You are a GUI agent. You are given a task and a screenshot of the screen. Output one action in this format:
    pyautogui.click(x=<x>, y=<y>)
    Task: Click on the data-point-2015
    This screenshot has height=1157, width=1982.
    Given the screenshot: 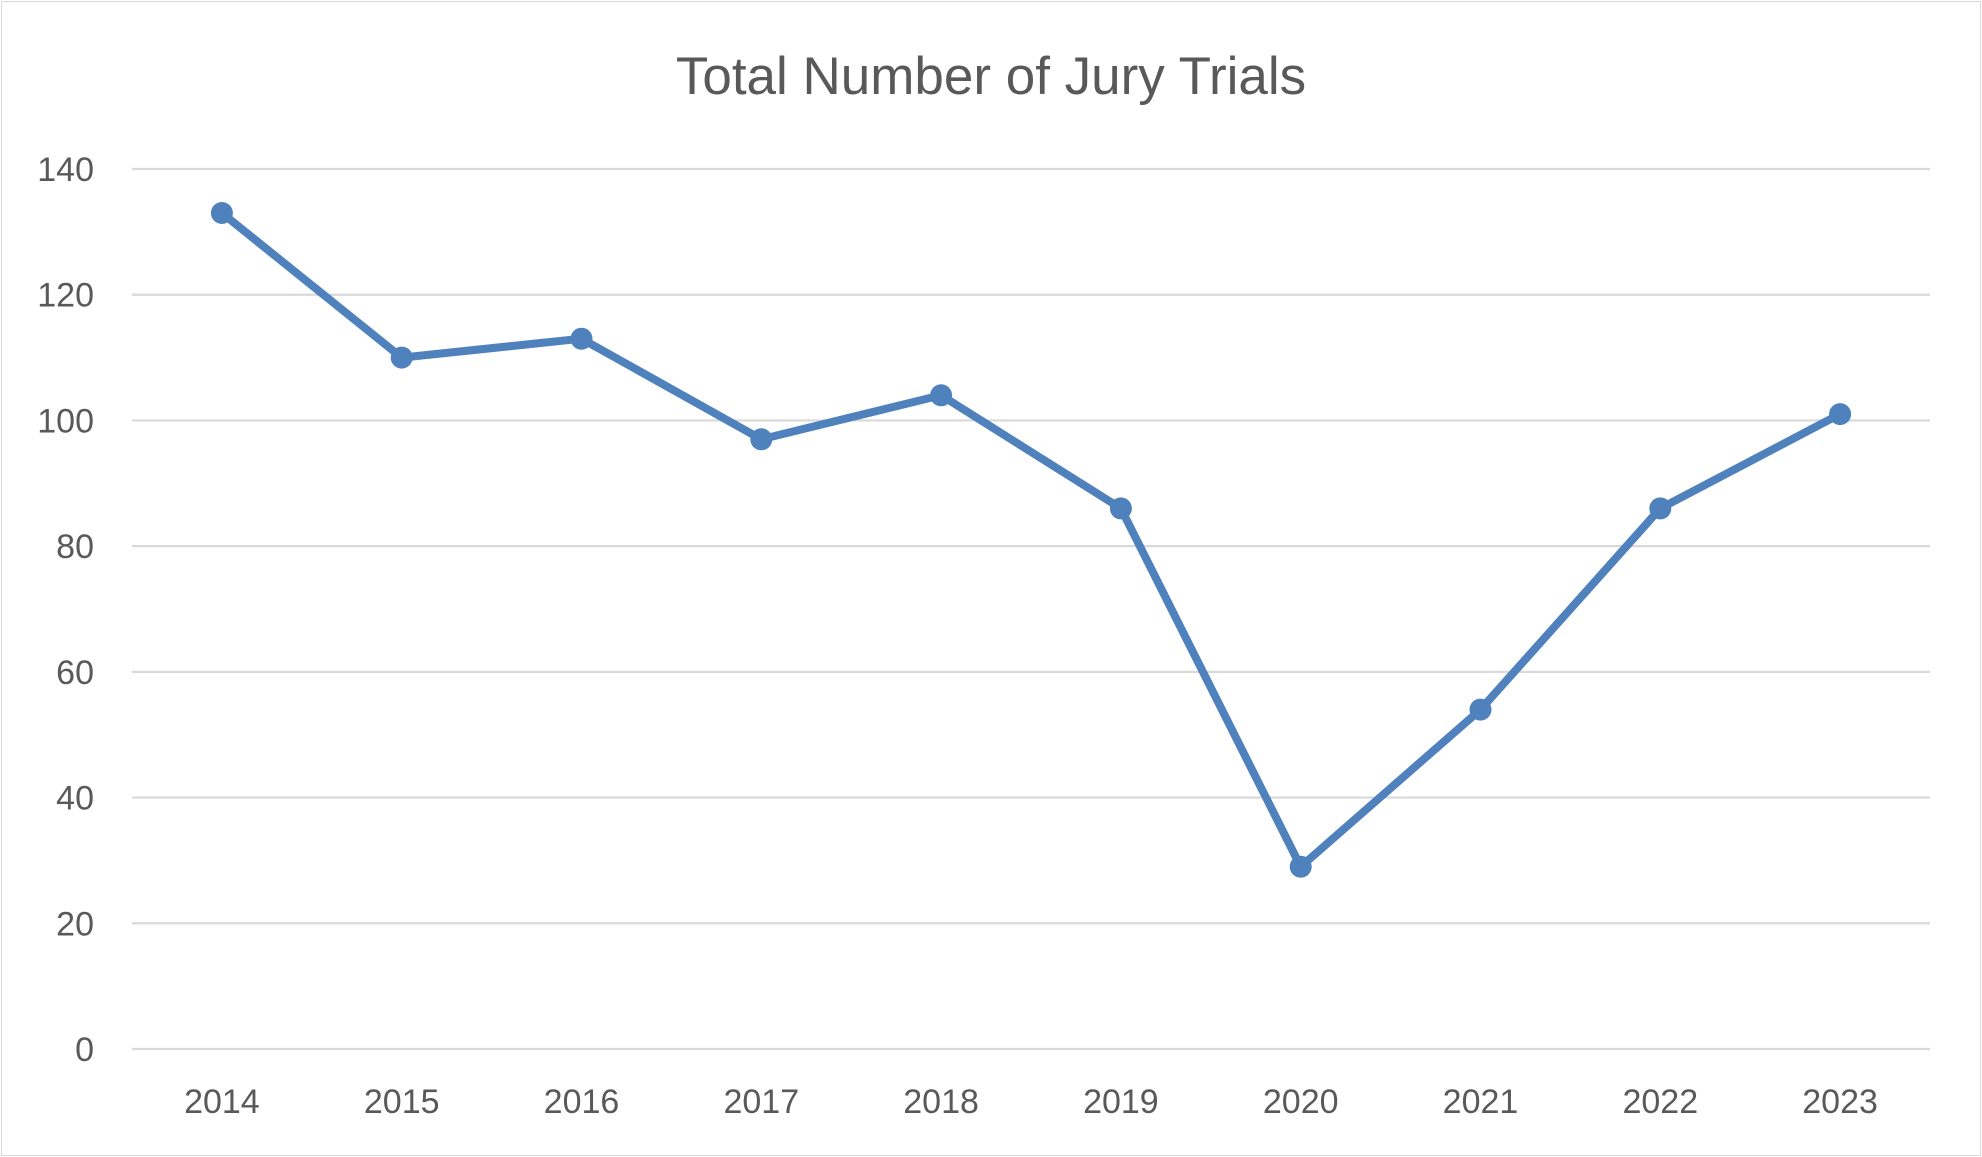 What is the action you would take?
    pyautogui.click(x=401, y=357)
    